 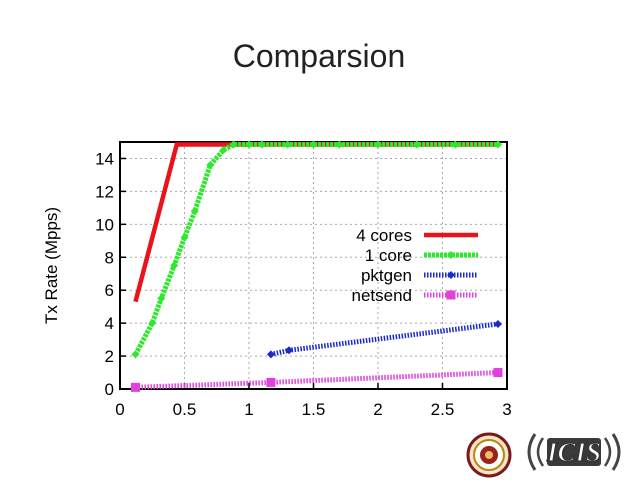 What do you see at coordinates (248, 409) in the screenshot?
I see `x-tick-label: 1` at bounding box center [248, 409].